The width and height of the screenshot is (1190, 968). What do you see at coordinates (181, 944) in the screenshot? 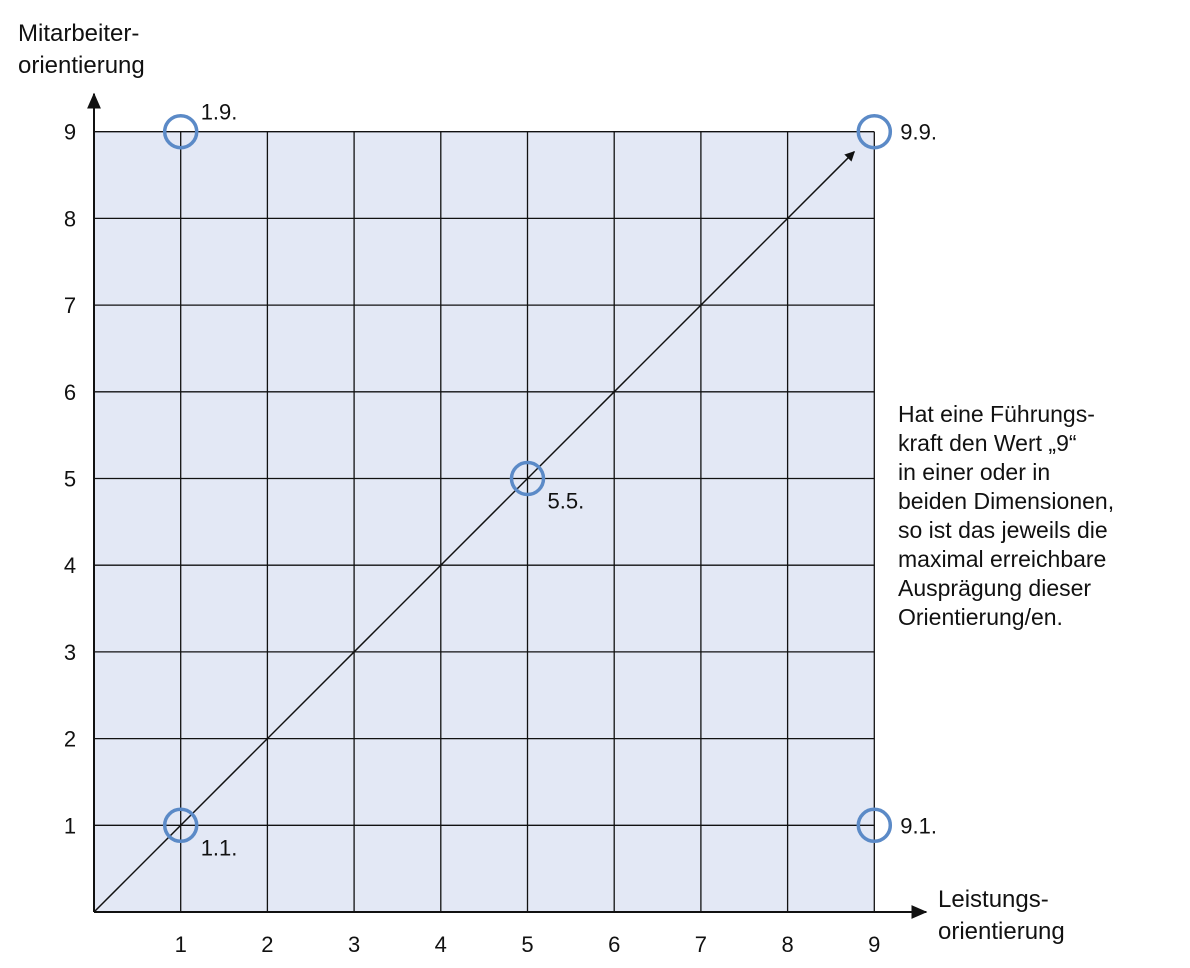
I see `x-tick-label: 1` at bounding box center [181, 944].